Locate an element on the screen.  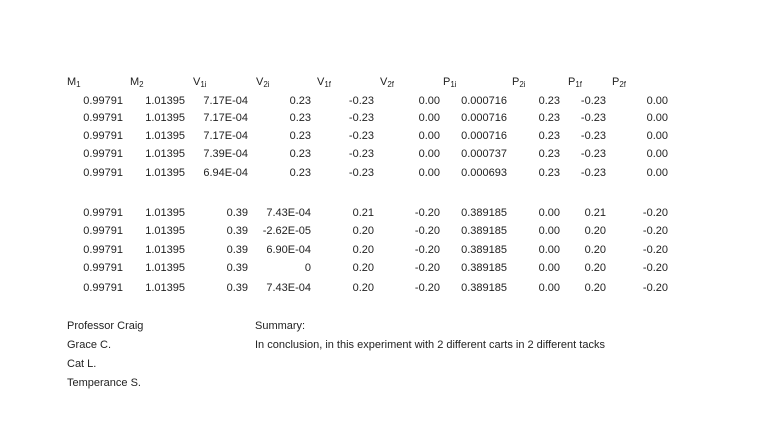
column-header: P2f is located at coordinates (619, 82).